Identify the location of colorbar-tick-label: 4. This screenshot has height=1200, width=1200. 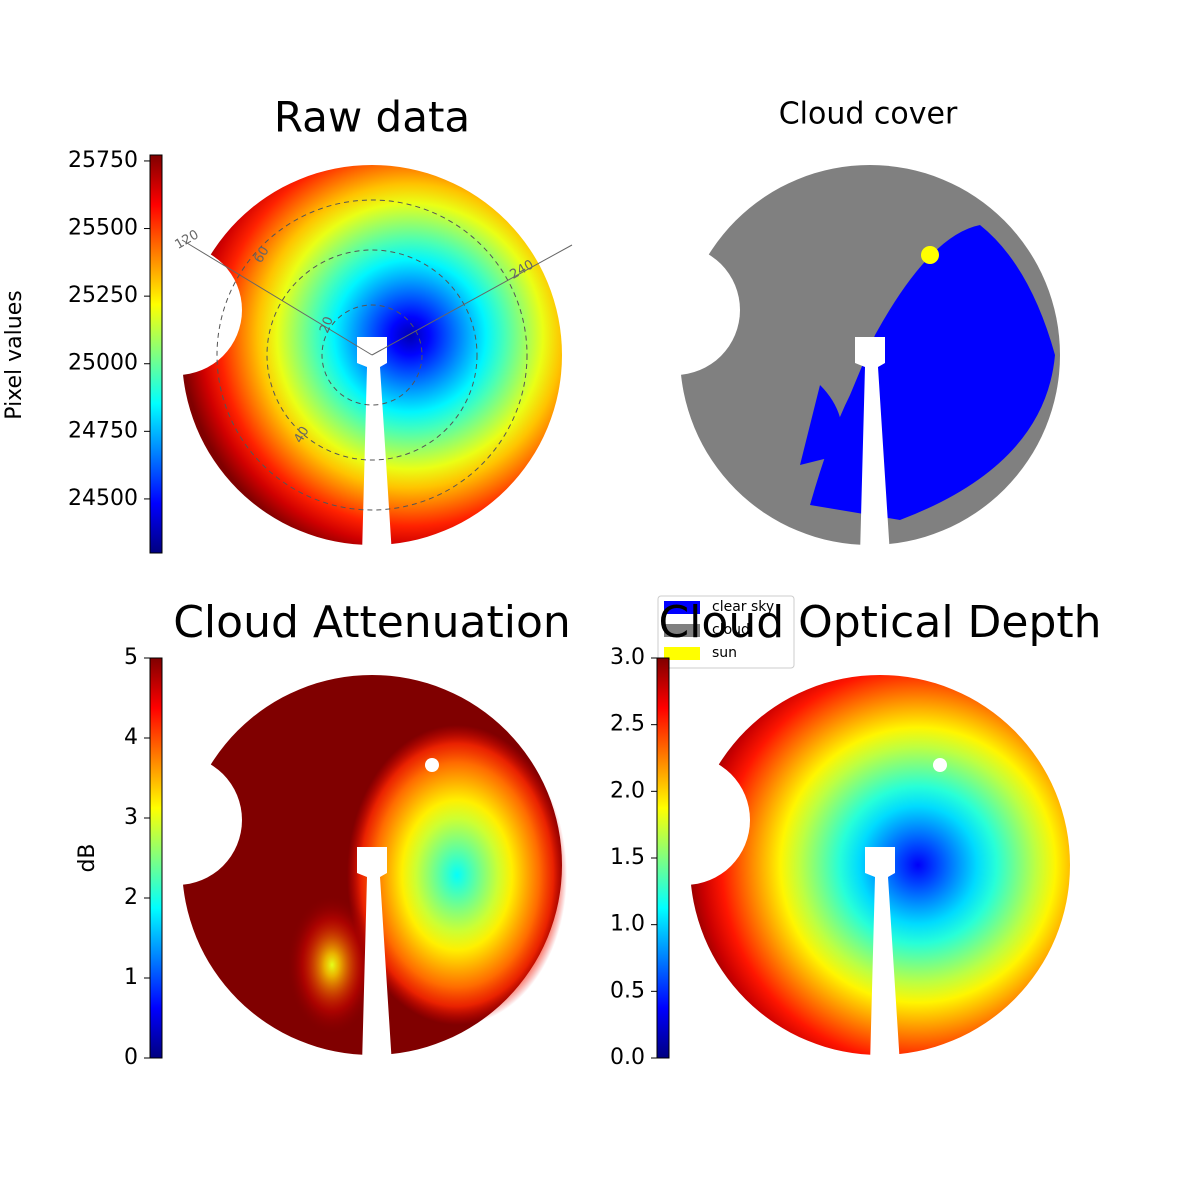
(131, 737).